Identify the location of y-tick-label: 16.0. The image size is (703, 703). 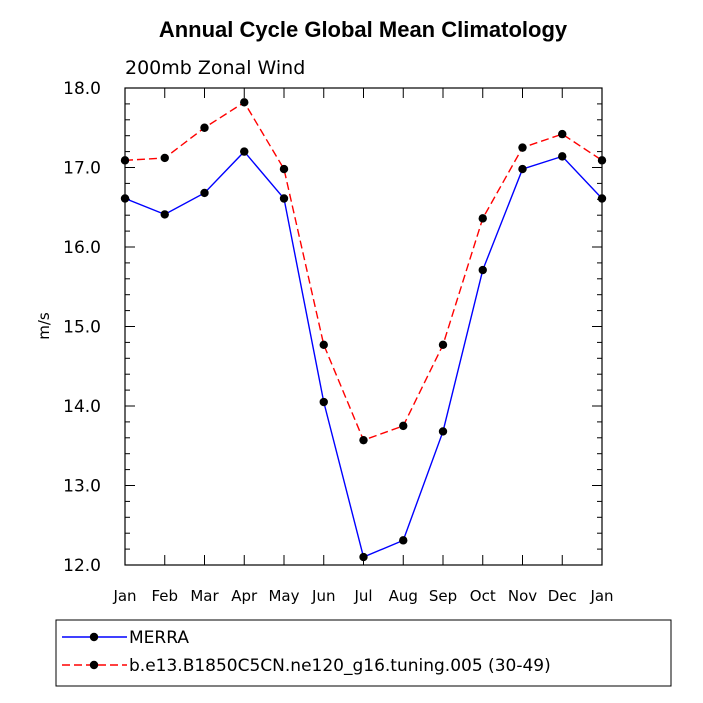
(82, 248).